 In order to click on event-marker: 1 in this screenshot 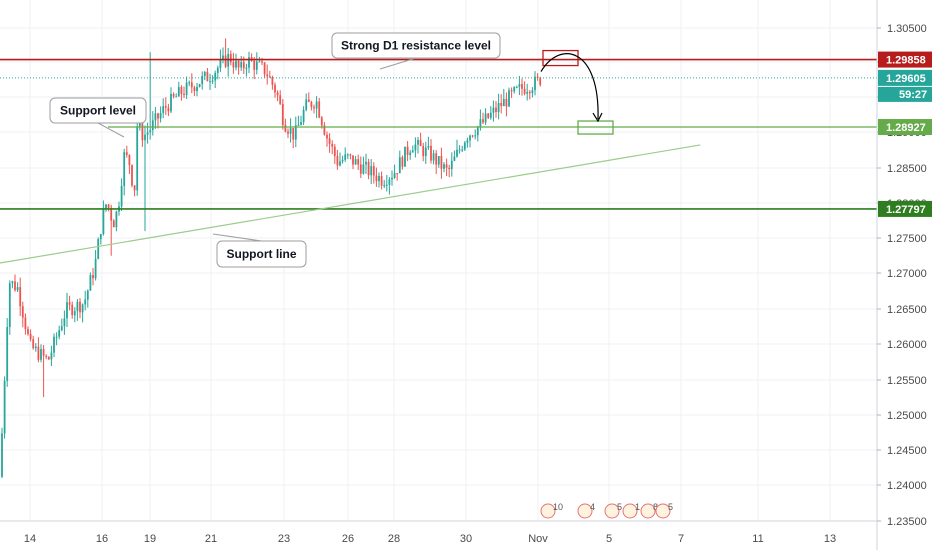, I will do `click(631, 510)`.